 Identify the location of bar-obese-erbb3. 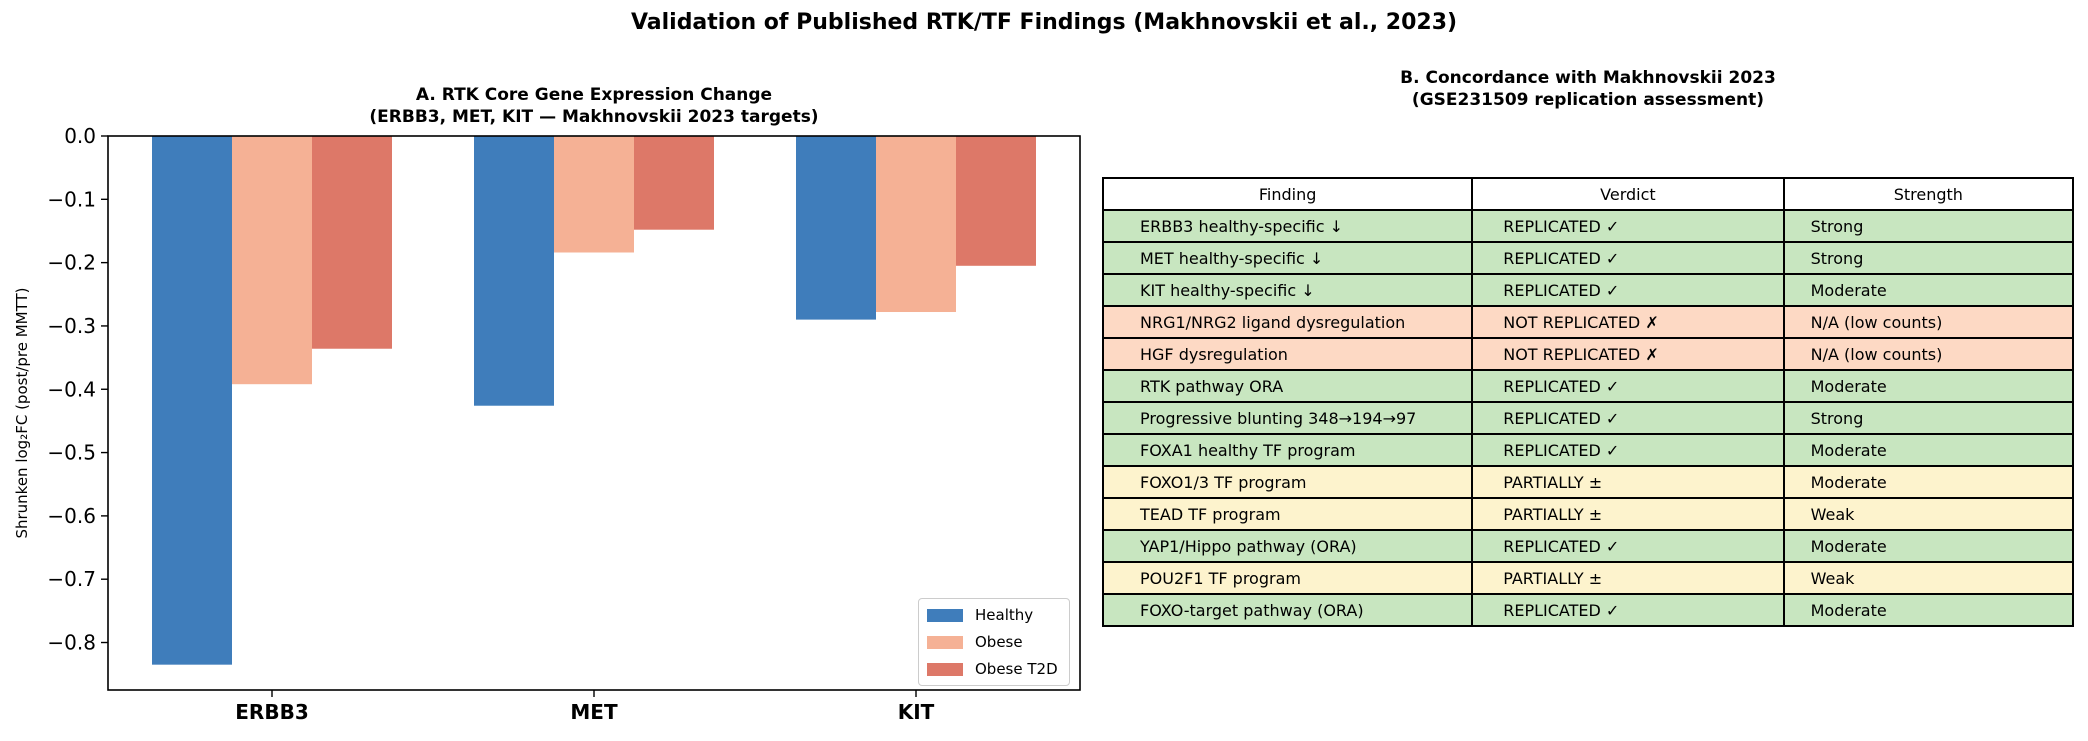
(272, 260).